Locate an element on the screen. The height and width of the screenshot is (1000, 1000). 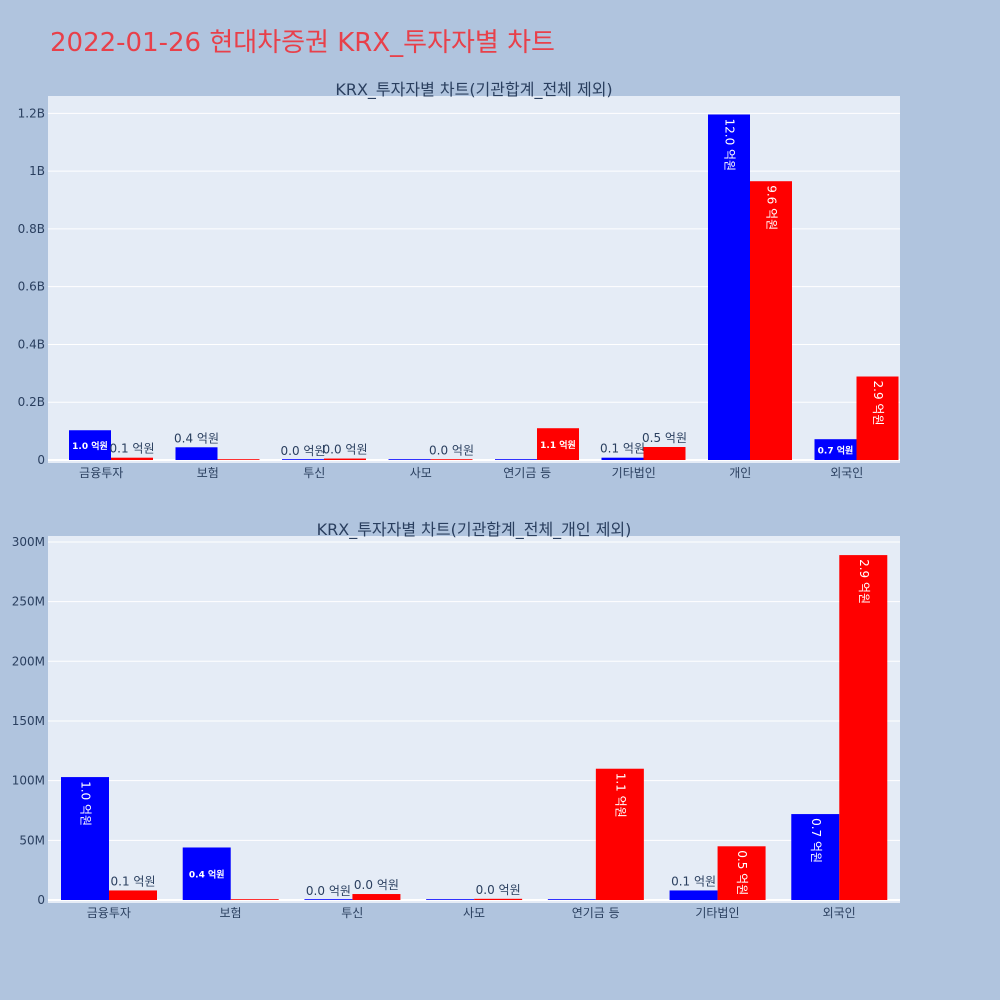
y-tick-label: 0.8B is located at coordinates (31, 229).